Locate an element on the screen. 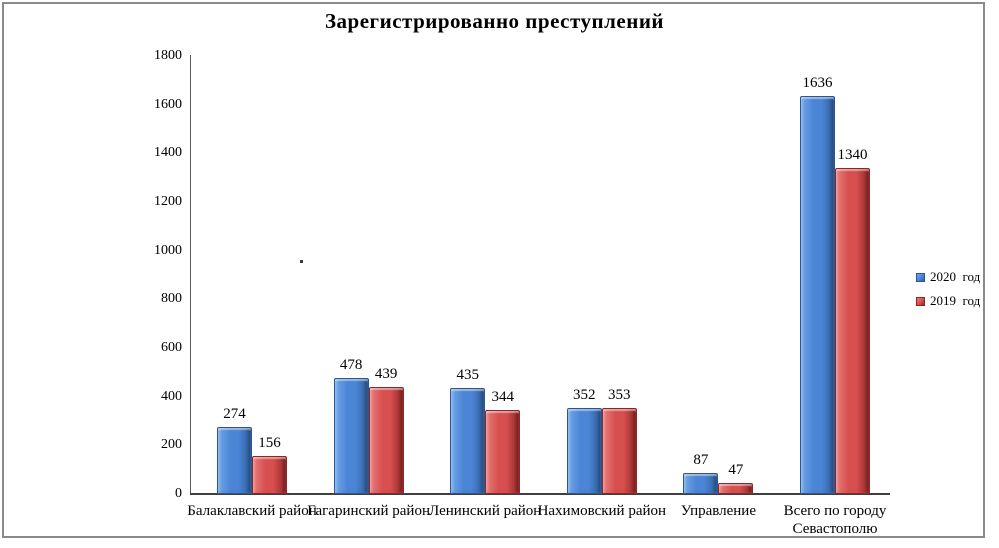  bar-series0-group0 is located at coordinates (234, 460).